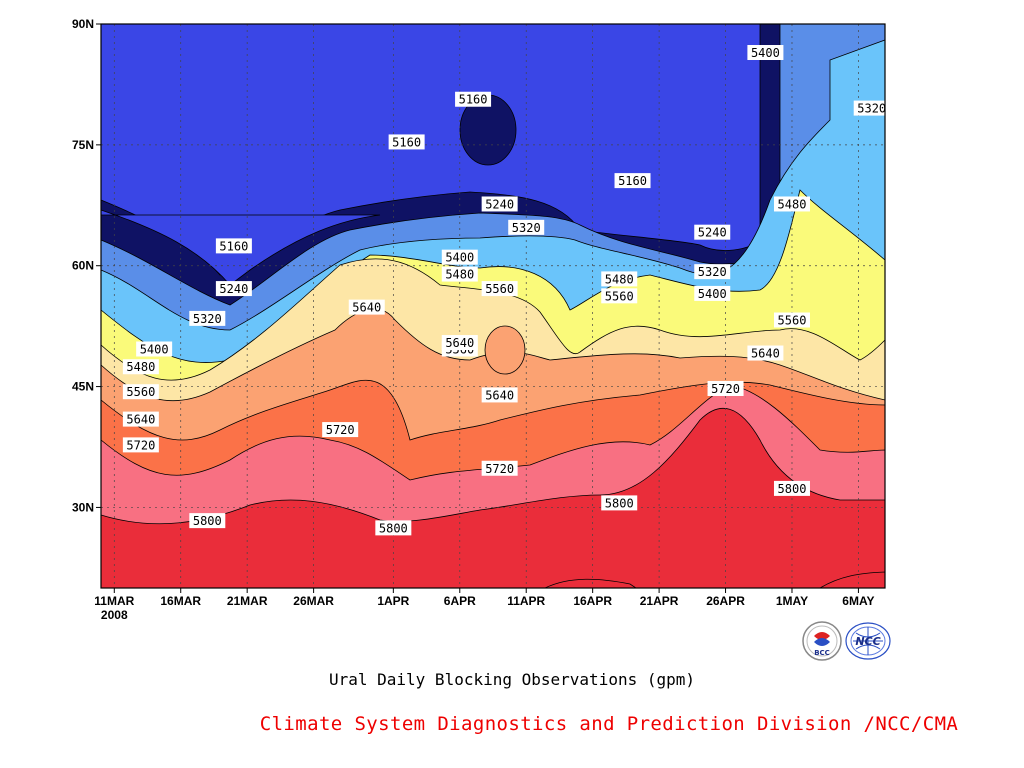 This screenshot has width=1024, height=768. I want to click on y-tick-label: 75N, so click(83, 145).